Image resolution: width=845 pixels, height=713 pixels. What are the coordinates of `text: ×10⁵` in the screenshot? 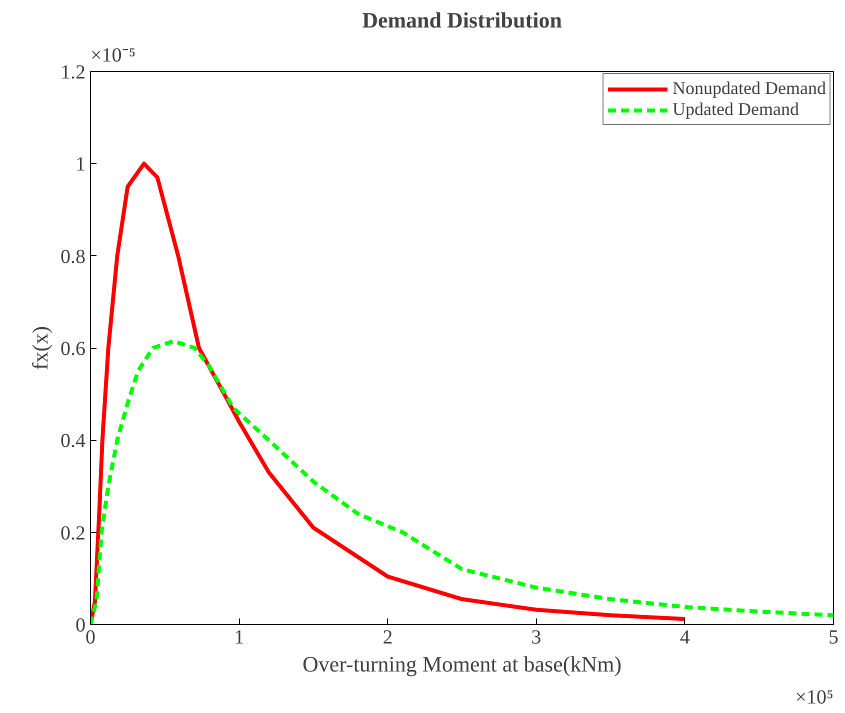 It's located at (814, 697).